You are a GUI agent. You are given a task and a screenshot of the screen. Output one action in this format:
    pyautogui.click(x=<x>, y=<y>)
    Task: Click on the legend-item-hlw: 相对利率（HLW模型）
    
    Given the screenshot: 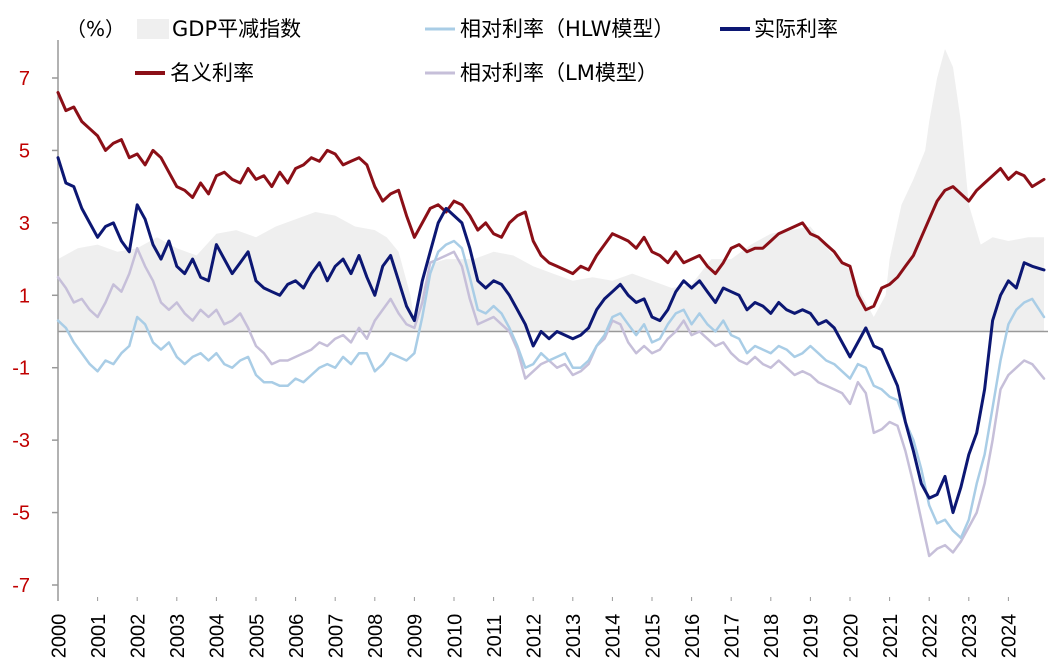 What is the action you would take?
    pyautogui.click(x=549, y=29)
    